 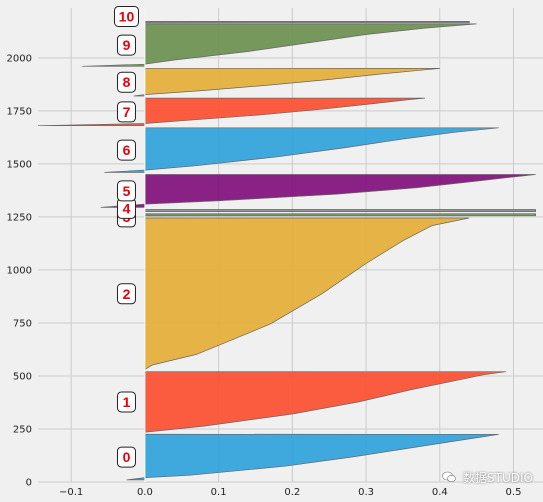 What do you see at coordinates (231, 112) in the screenshot?
I see `cluster-7-area` at bounding box center [231, 112].